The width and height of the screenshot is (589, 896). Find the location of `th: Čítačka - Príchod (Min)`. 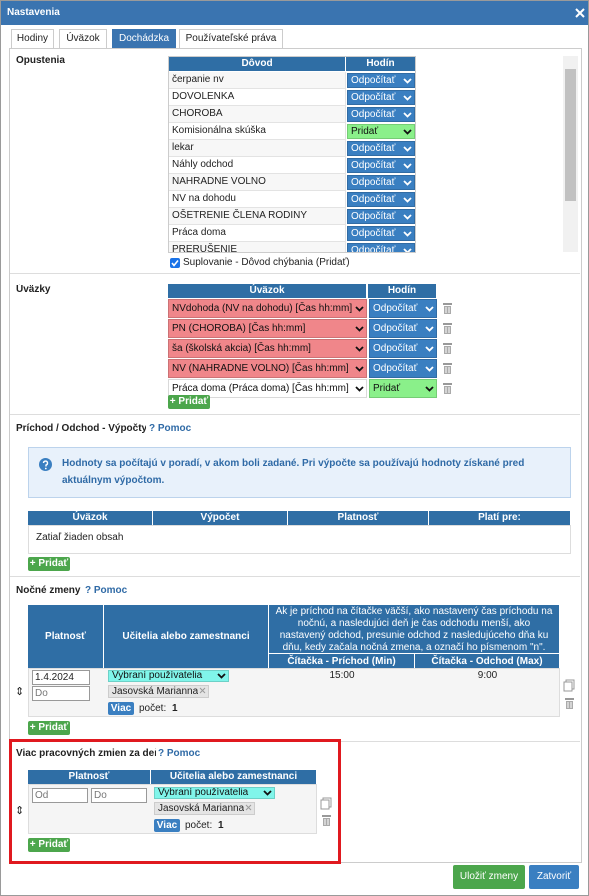

th: Čítačka - Príchod (Min) is located at coordinates (342, 660).